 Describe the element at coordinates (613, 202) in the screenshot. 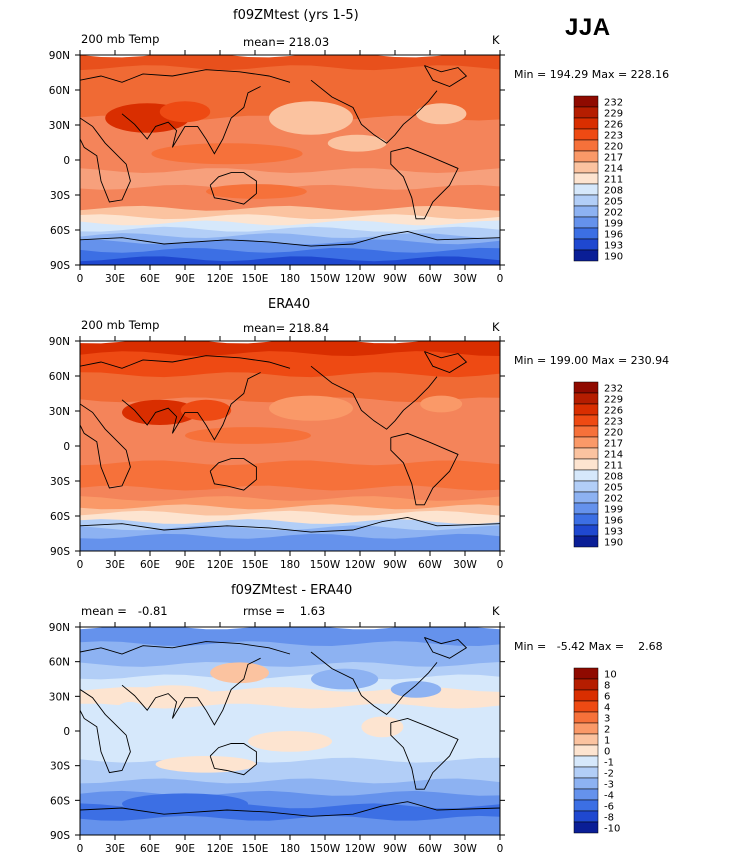

I see `colorbar-label: 205` at that location.